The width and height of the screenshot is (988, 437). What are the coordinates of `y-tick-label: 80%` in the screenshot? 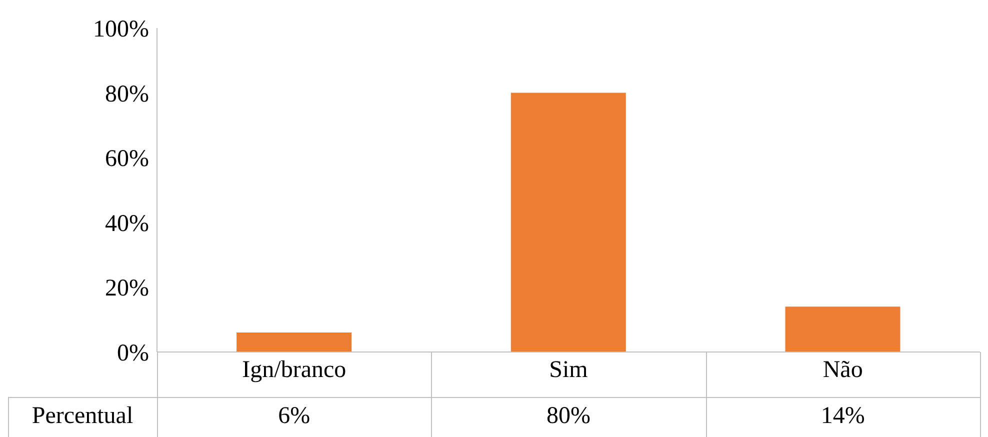 It's located at (127, 94).